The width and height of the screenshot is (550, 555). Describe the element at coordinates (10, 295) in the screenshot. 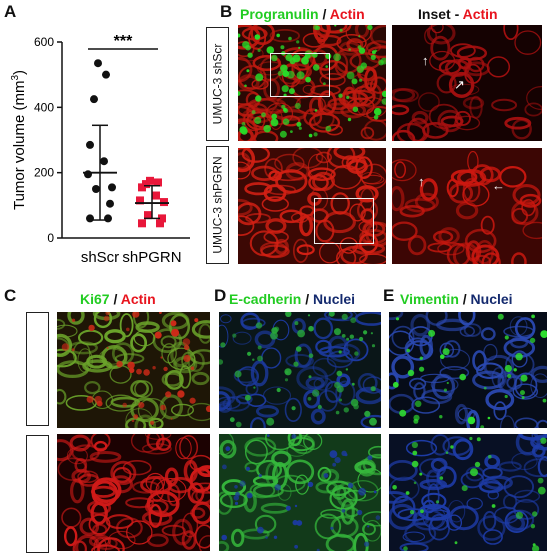

I see `panel-label-c: C` at that location.